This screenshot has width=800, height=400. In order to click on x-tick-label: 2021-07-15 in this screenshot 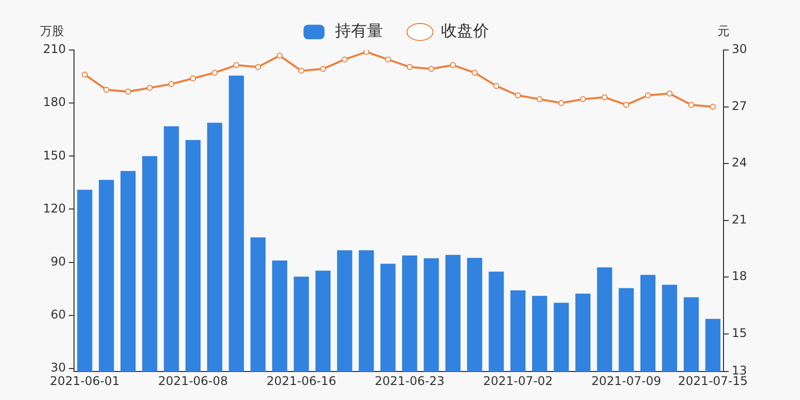, I will do `click(713, 381)`.